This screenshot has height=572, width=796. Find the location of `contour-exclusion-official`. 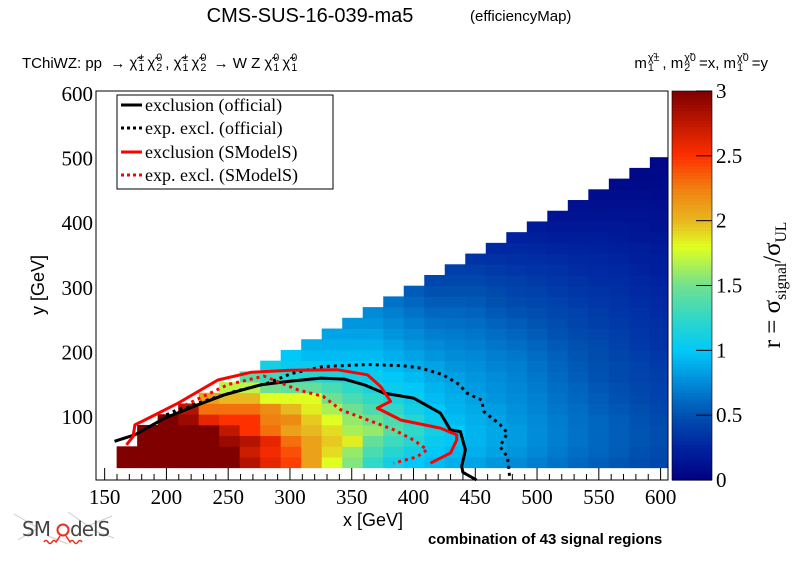

contour-exclusion-official is located at coordinates (296, 429).